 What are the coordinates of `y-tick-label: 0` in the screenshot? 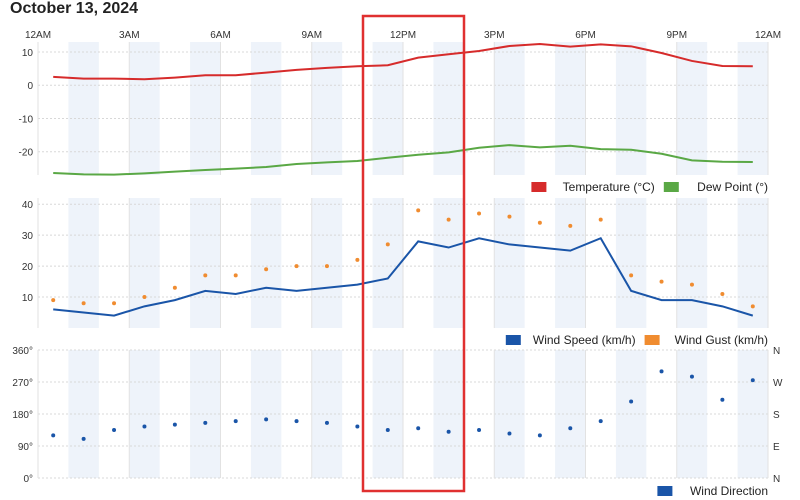 It's located at (30, 86).